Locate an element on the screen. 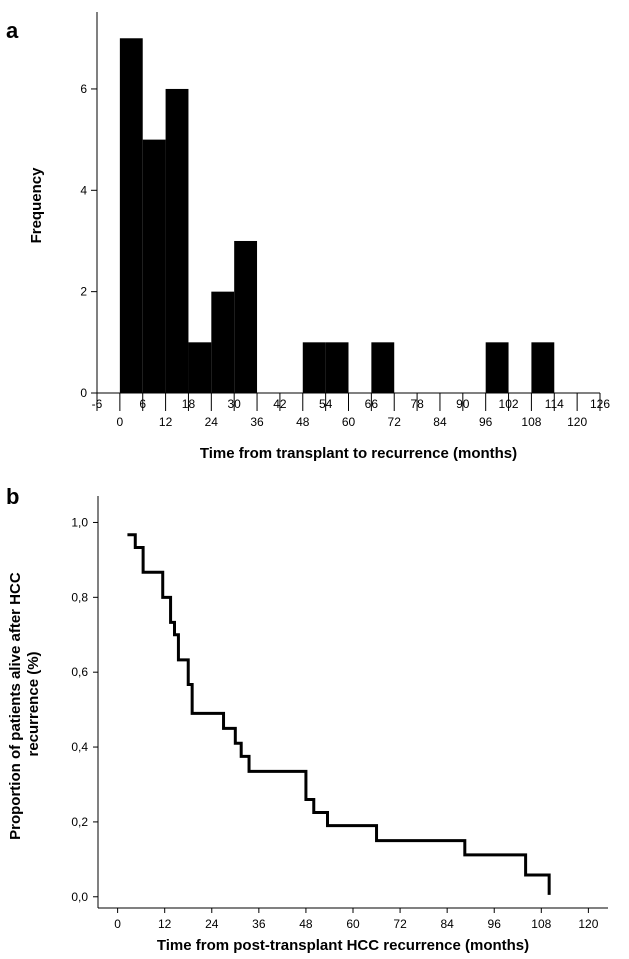 The width and height of the screenshot is (629, 959). panel-label-a: a is located at coordinates (12, 30).